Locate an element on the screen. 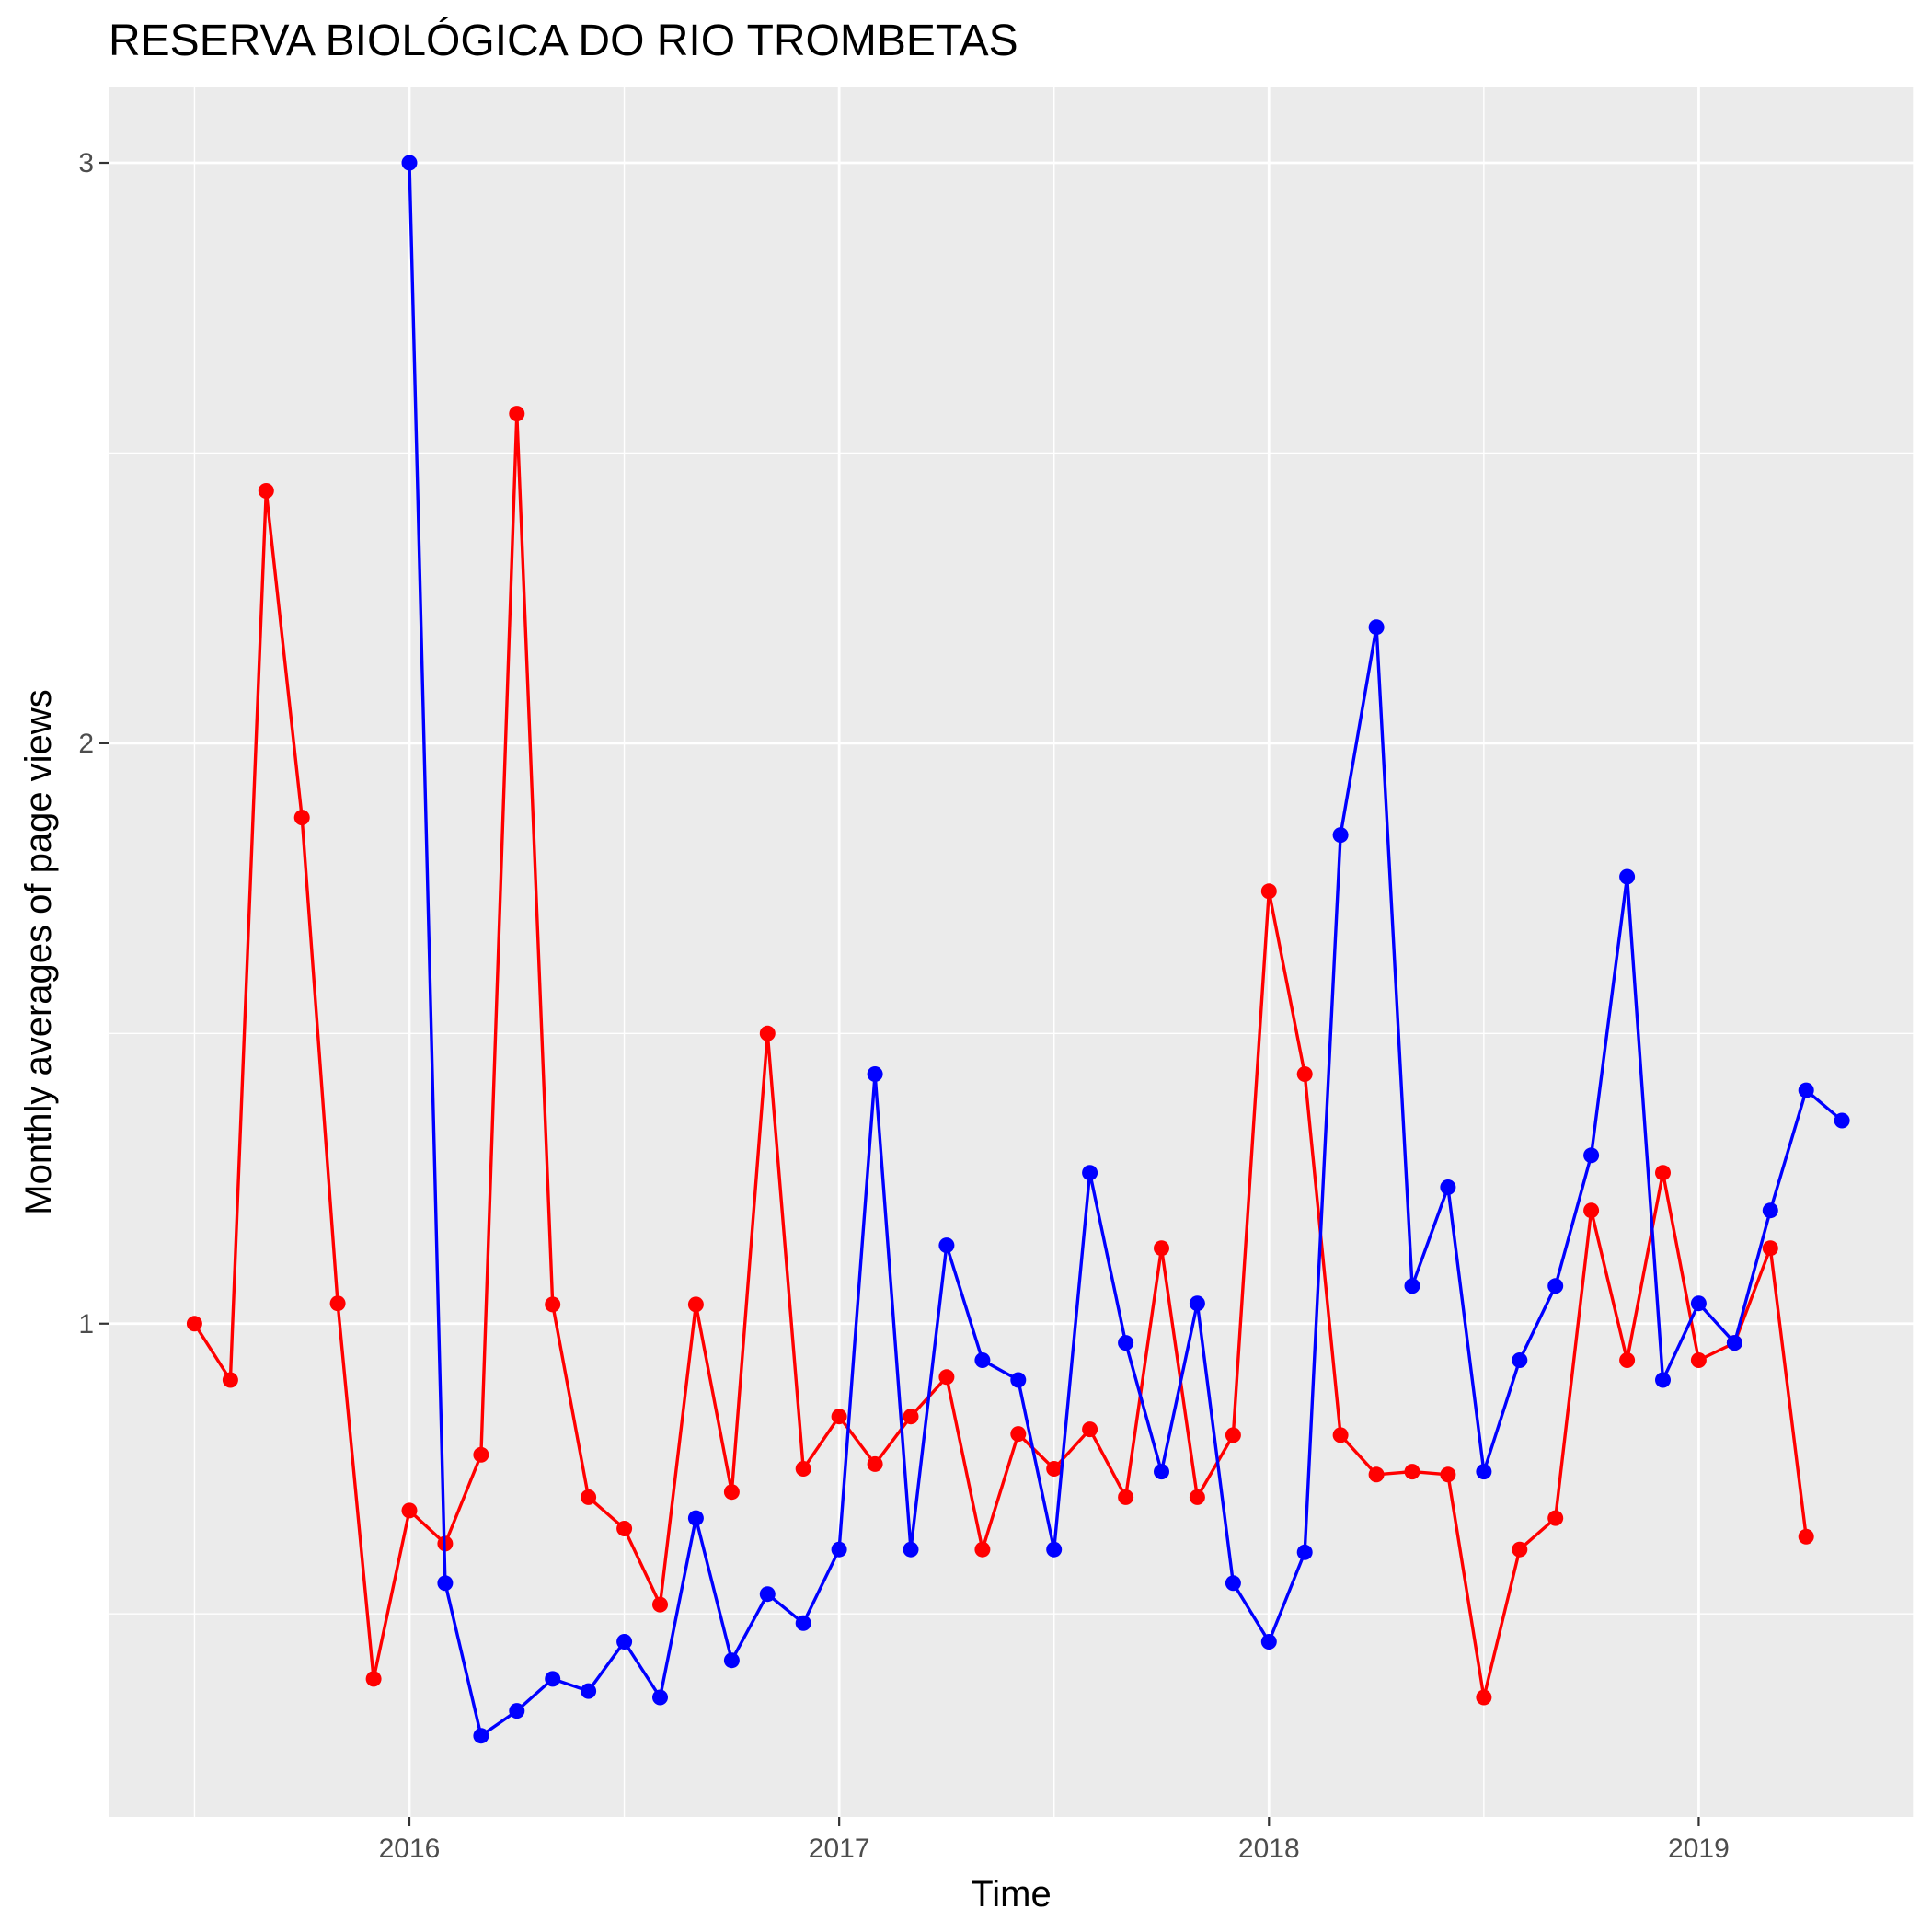  chart-title: RESERVA BIOLÓGICA DO RIO TROMBETAS is located at coordinates (563, 40).